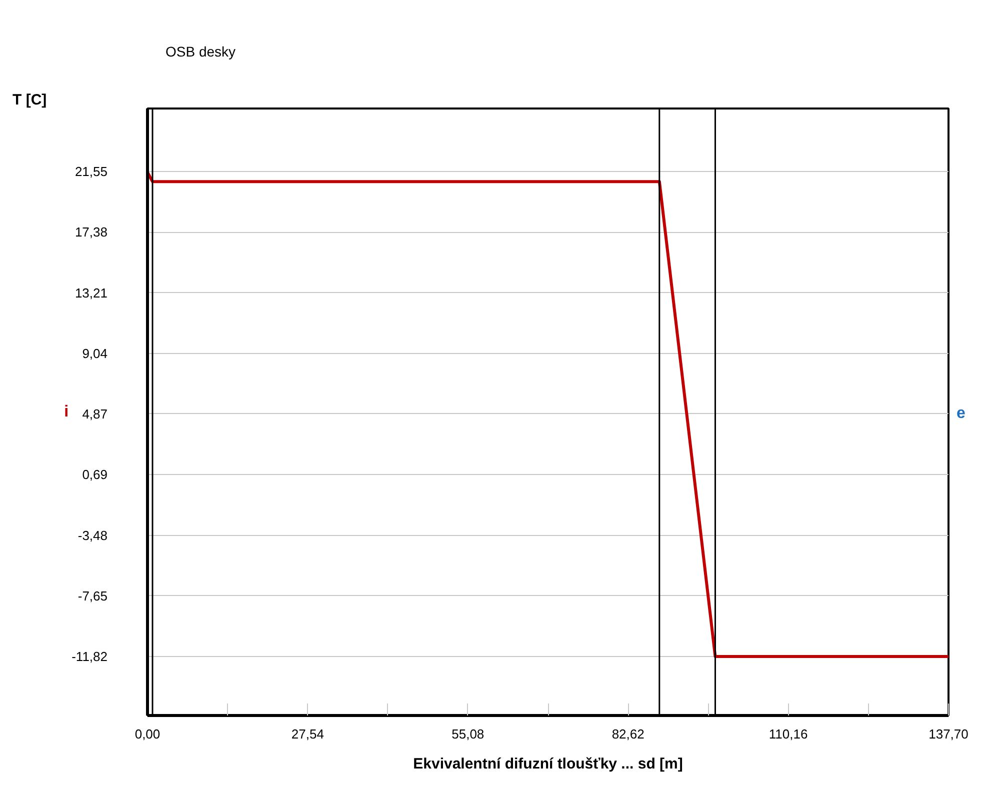 Image resolution: width=981 pixels, height=787 pixels. What do you see at coordinates (788, 734) in the screenshot?
I see `x-tick-label: 110,16` at bounding box center [788, 734].